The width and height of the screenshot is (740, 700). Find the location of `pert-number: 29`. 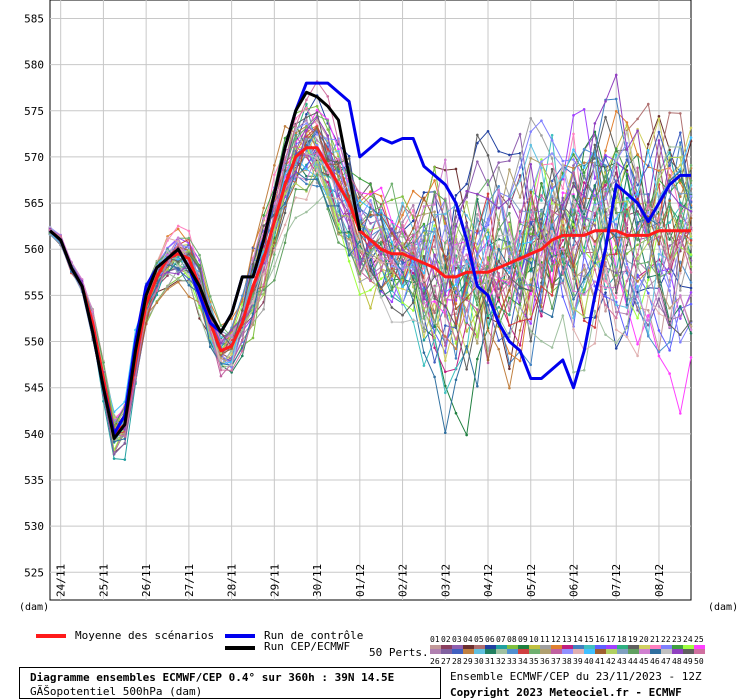

pert-number: 29 is located at coordinates (468, 661).